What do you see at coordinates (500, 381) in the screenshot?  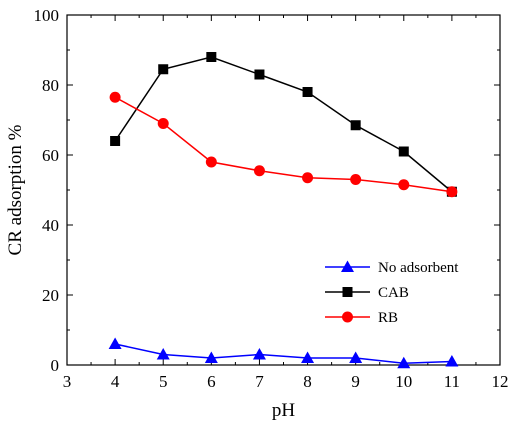 I see `x-tick-label: 12` at bounding box center [500, 381].